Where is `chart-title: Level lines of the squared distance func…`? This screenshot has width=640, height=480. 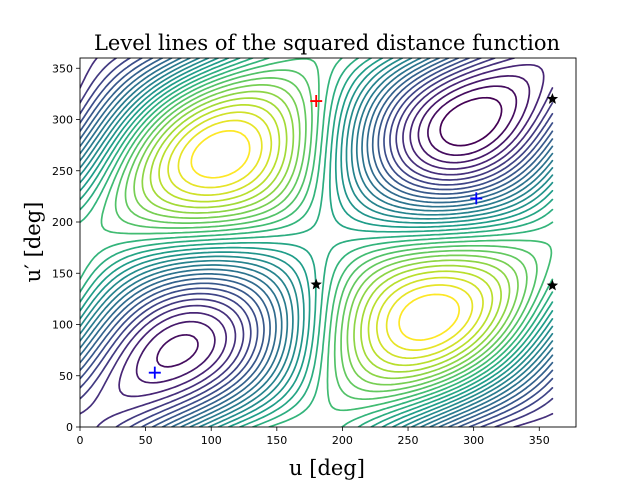 chart-title: Level lines of the squared distance func… is located at coordinates (327, 43).